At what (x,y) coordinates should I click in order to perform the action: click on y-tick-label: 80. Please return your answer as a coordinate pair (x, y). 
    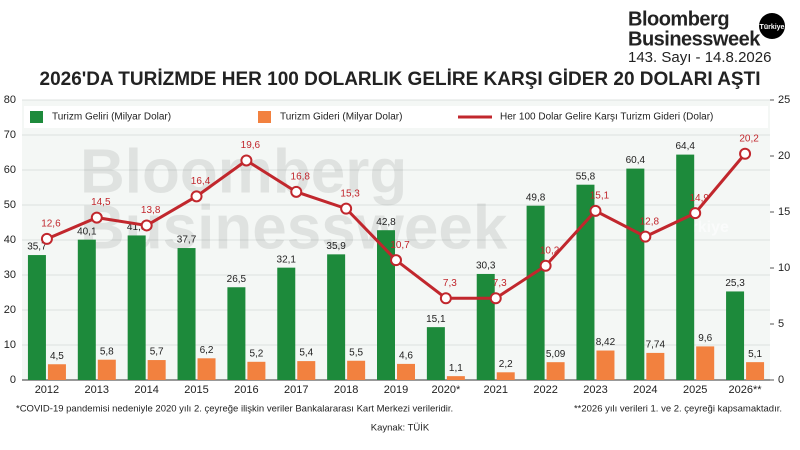
    Looking at the image, I should click on (10, 100).